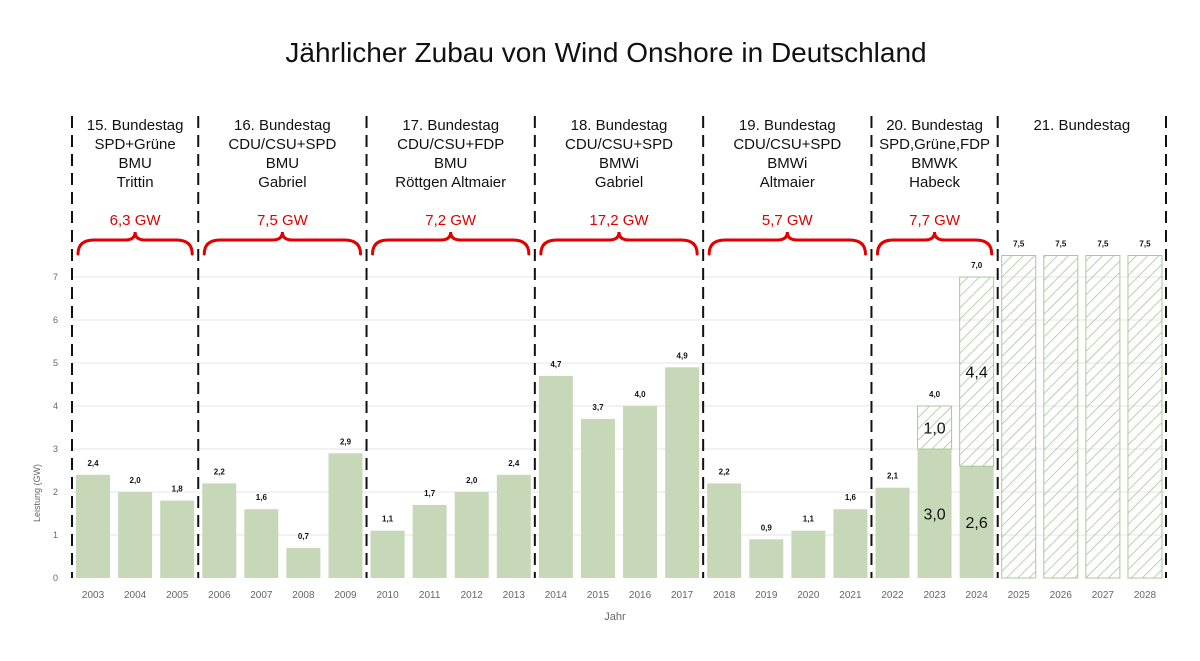 The width and height of the screenshot is (1200, 661). What do you see at coordinates (977, 523) in the screenshot?
I see `inner-label-solid-2024: 2,6` at bounding box center [977, 523].